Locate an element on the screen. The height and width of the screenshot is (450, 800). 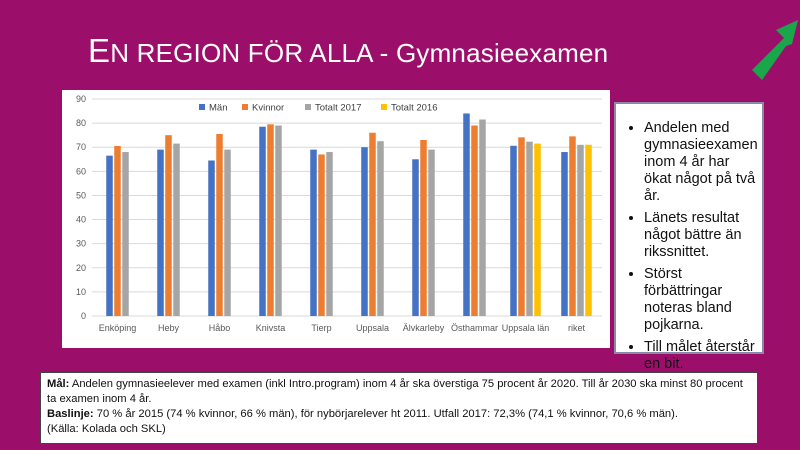
x-tick-label: Enköping is located at coordinates (118, 328).